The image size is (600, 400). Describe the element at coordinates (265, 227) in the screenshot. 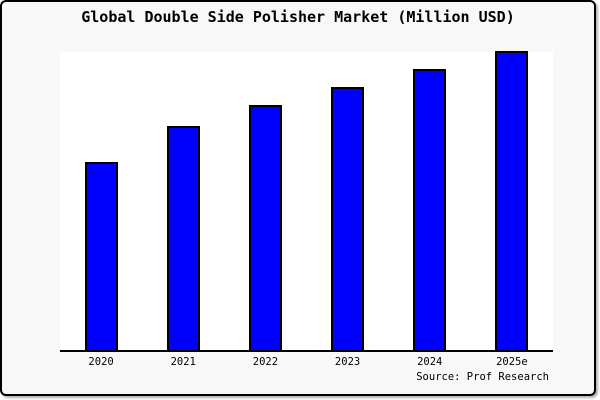

I see `bar-2022` at that location.